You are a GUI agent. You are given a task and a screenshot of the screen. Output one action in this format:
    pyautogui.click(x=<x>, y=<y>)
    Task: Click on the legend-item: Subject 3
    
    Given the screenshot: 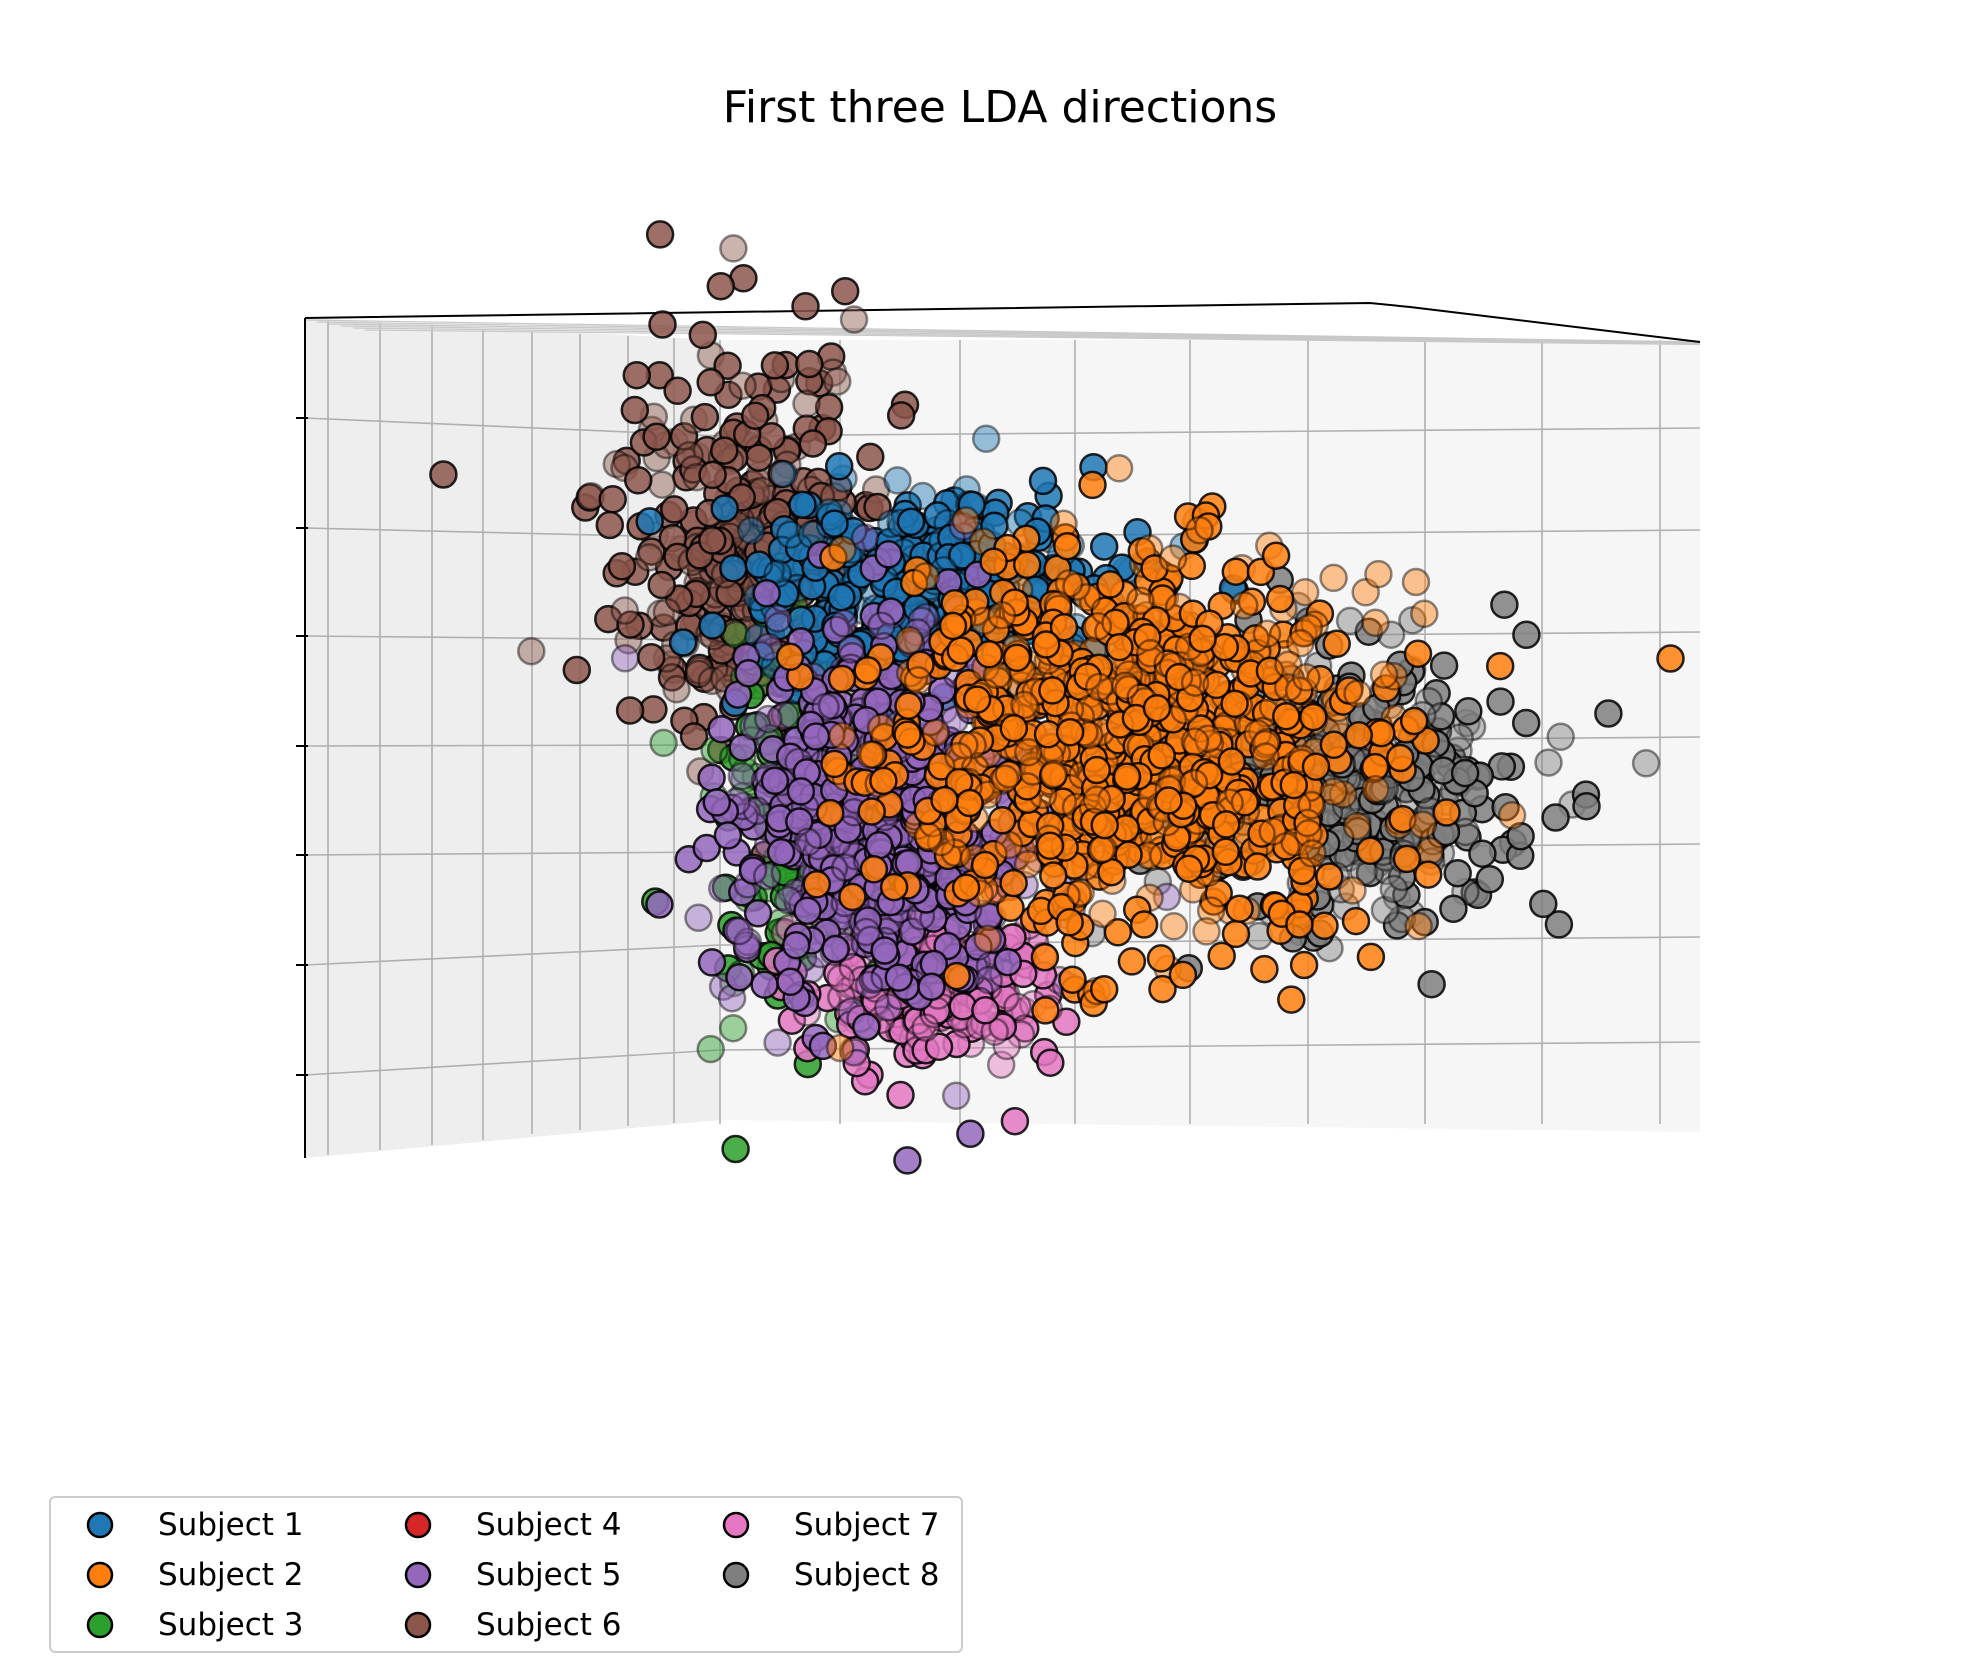 What is the action you would take?
    pyautogui.click(x=194, y=1625)
    